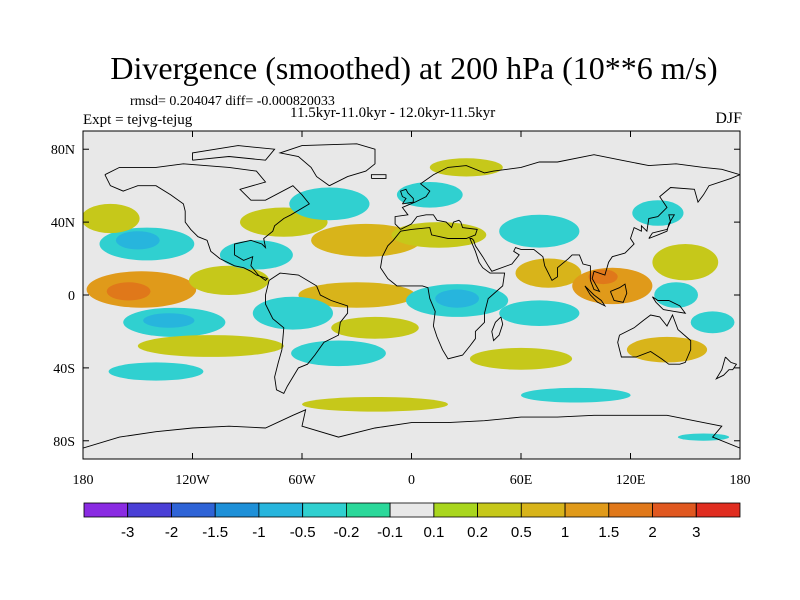  I want to click on coastline-north-america, so click(207, 222).